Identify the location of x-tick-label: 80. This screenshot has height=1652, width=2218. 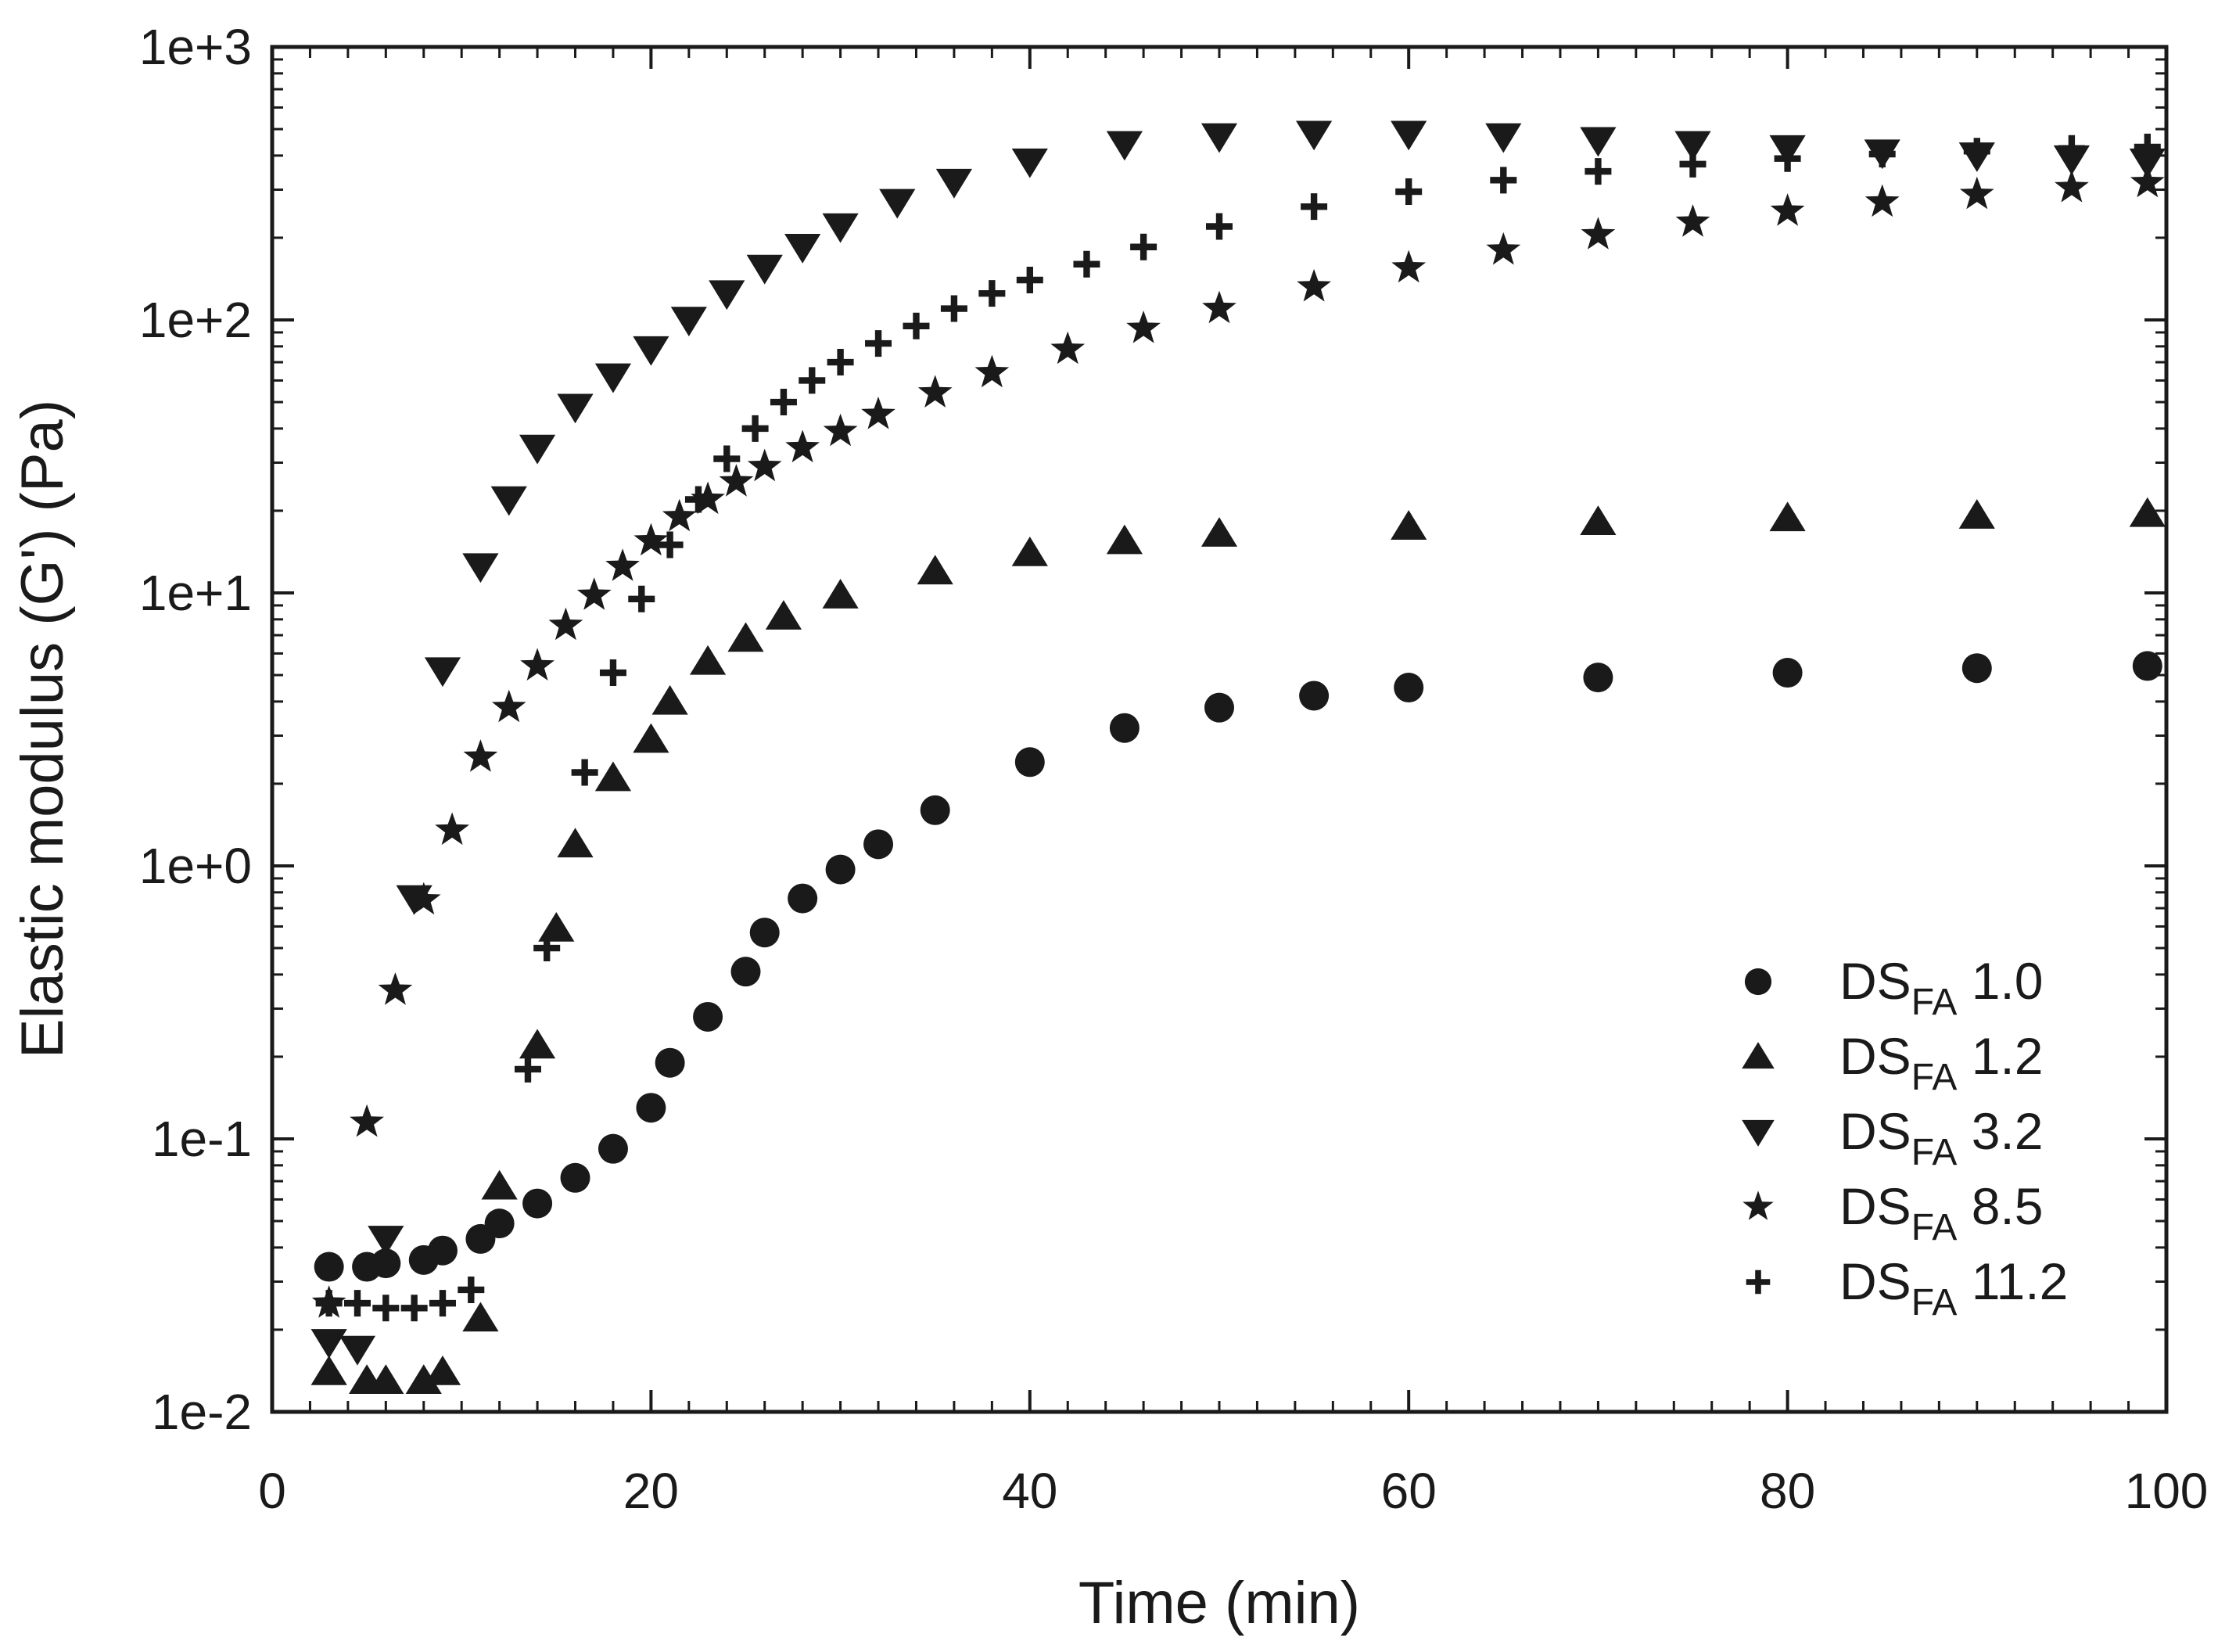
(1788, 1491).